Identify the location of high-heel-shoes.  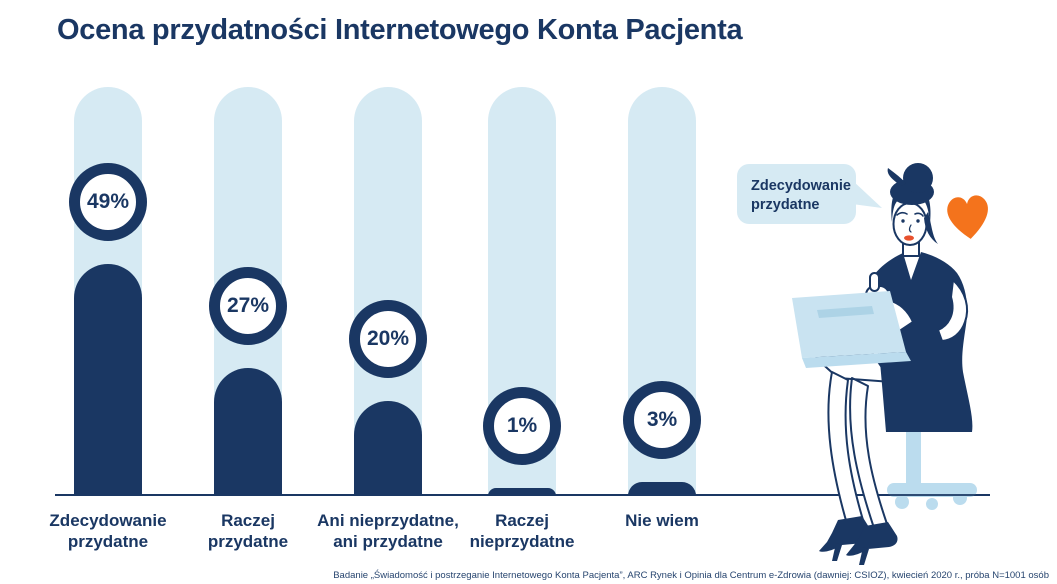
(858, 540).